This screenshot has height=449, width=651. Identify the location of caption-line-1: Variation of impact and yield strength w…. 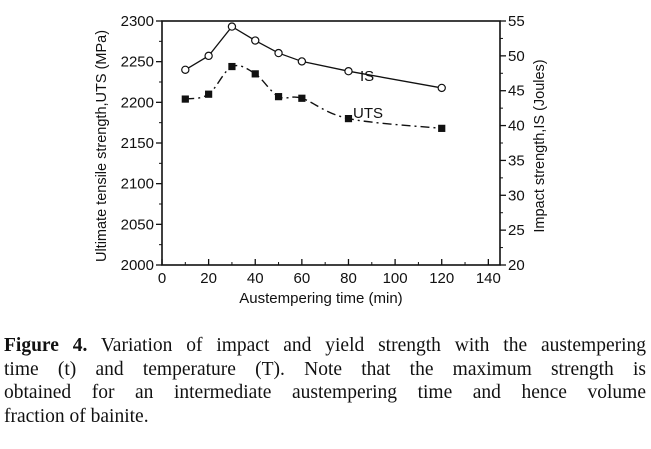
(373, 345).